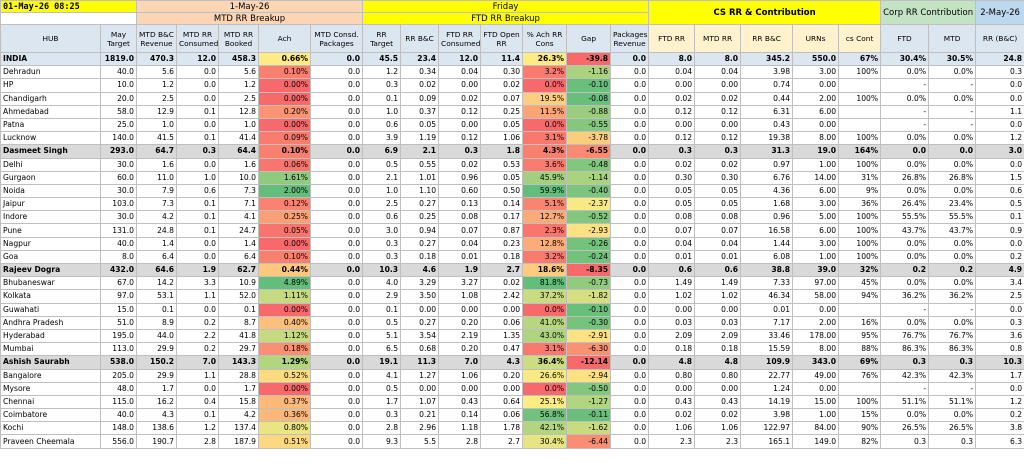 The height and width of the screenshot is (464, 1024). Describe the element at coordinates (157, 415) in the screenshot. I see `cell: 4.3` at that location.